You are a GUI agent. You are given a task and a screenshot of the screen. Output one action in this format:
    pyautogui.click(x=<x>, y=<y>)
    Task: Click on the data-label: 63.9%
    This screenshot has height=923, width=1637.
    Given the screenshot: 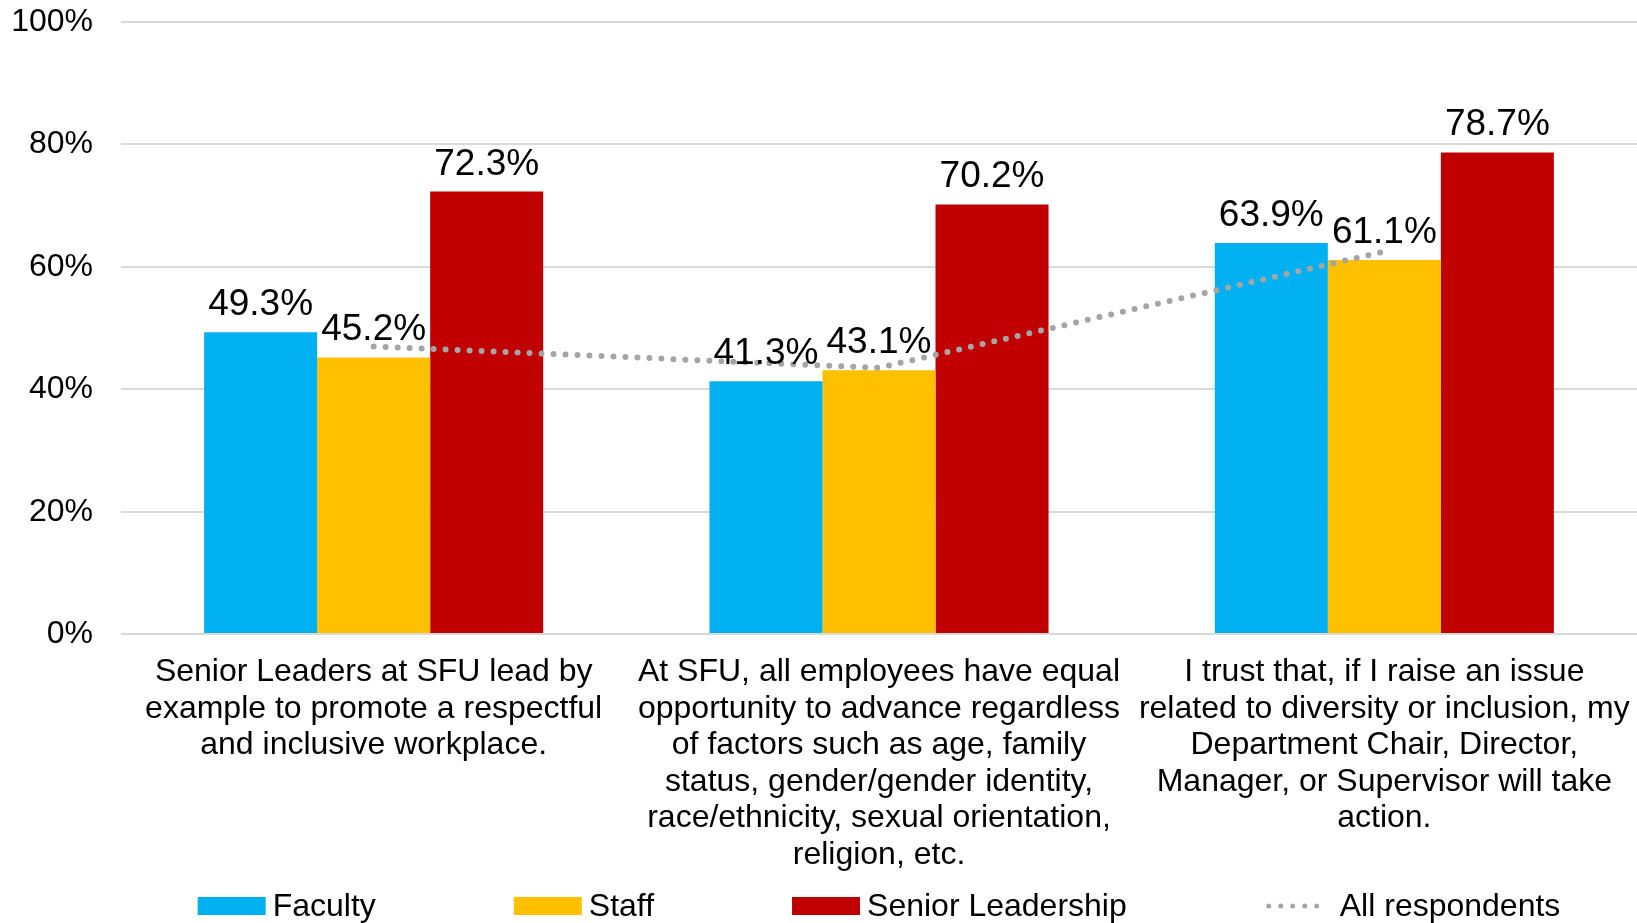 What is the action you would take?
    pyautogui.click(x=1271, y=213)
    